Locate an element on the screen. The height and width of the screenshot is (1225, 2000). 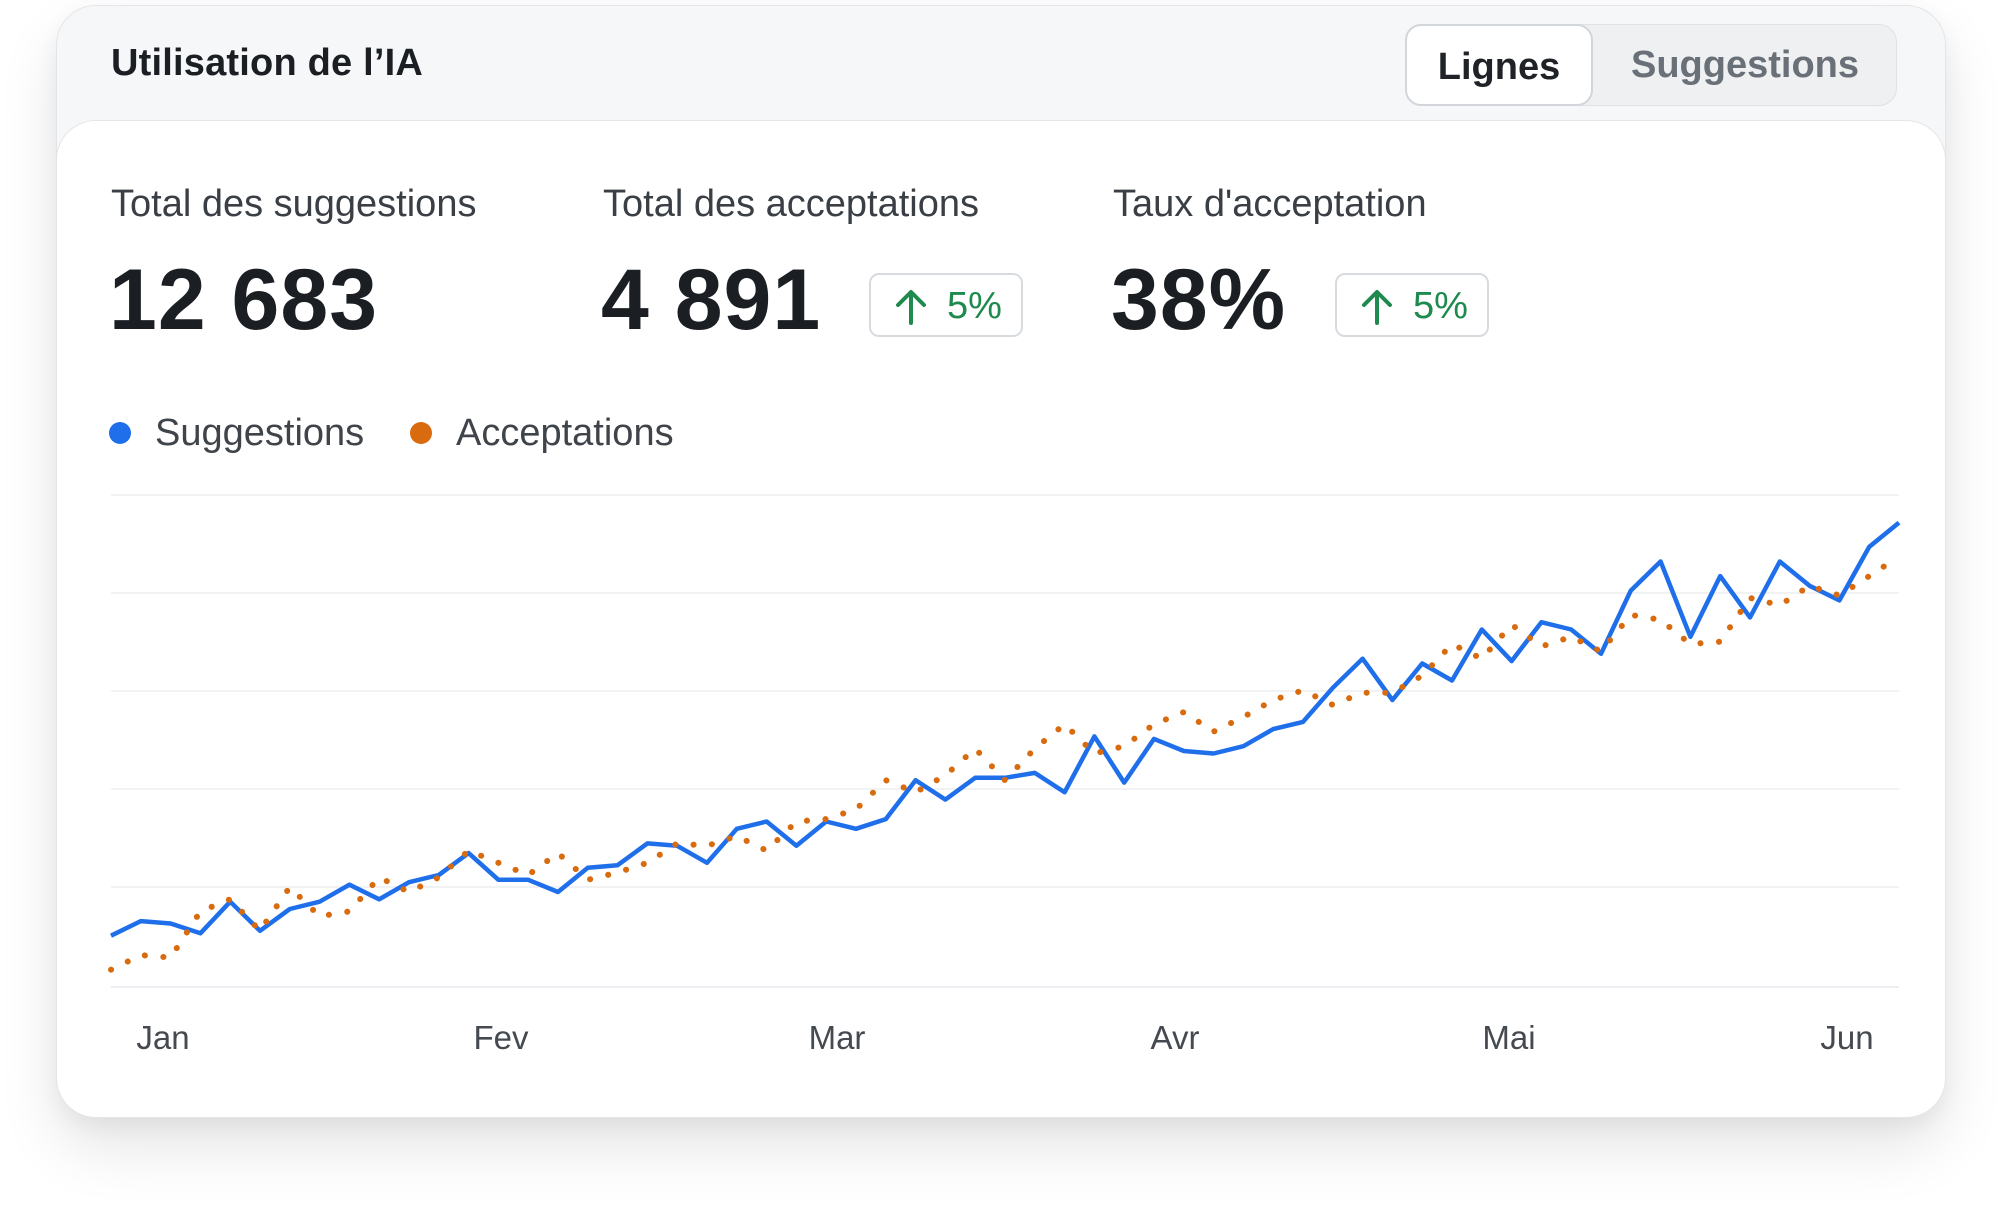
legend-dot-acceptations is located at coordinates (421, 433).